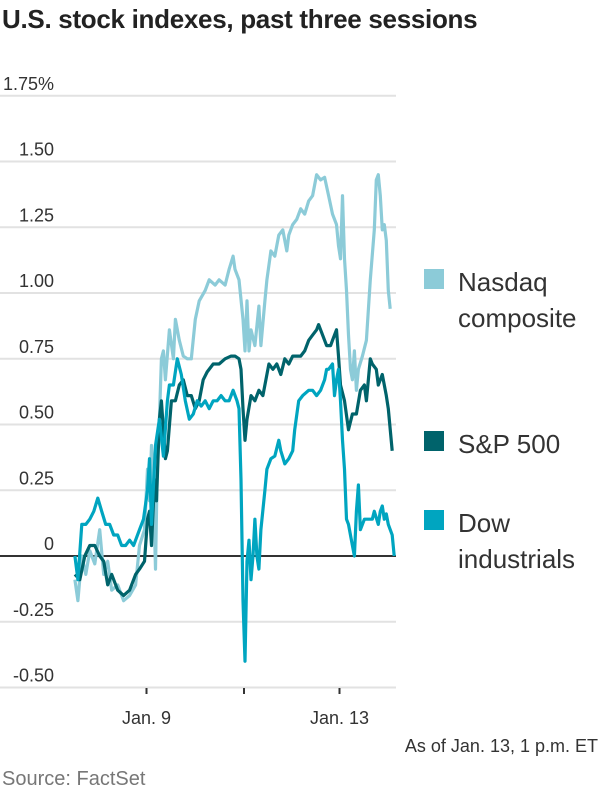  Describe the element at coordinates (517, 300) in the screenshot. I see `legend-label-nasdaq: Nasdaq composite` at that location.